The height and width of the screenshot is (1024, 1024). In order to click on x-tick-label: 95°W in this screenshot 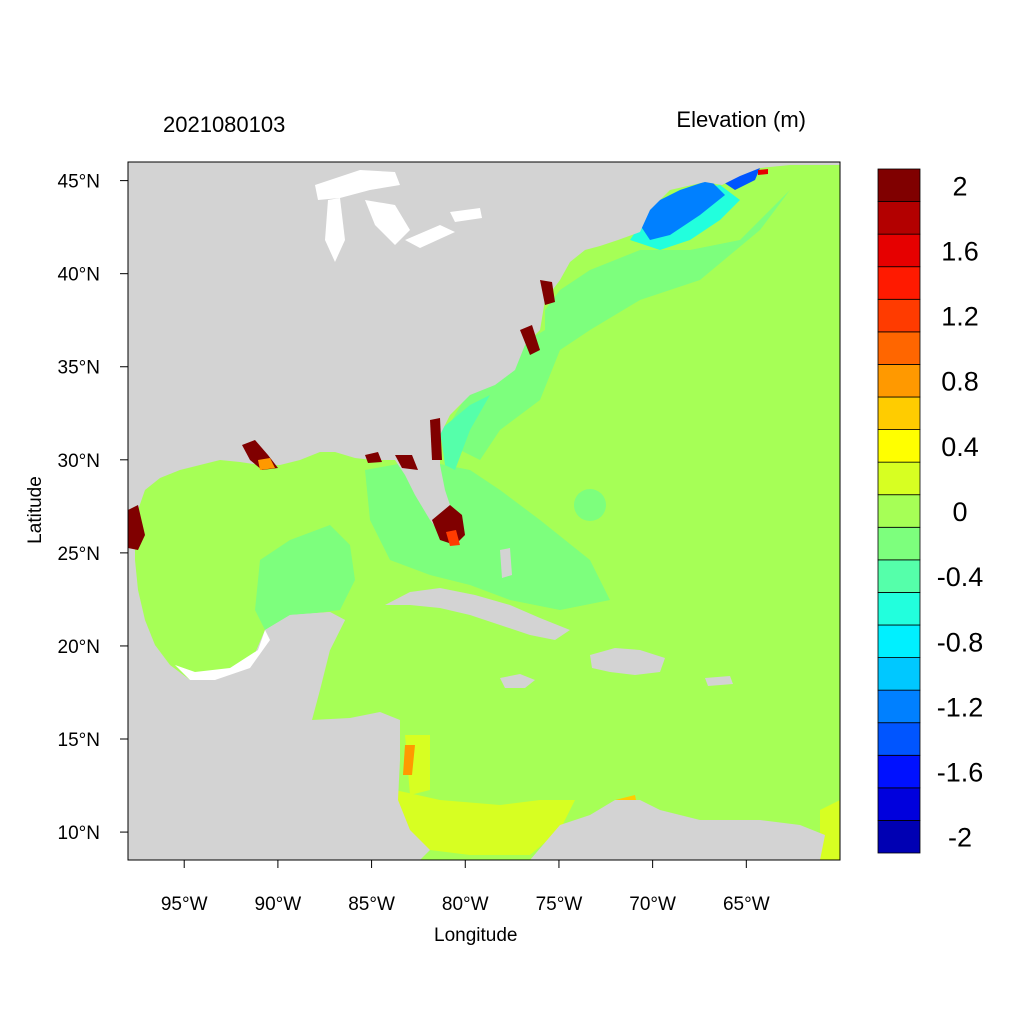, I will do `click(184, 904)`.